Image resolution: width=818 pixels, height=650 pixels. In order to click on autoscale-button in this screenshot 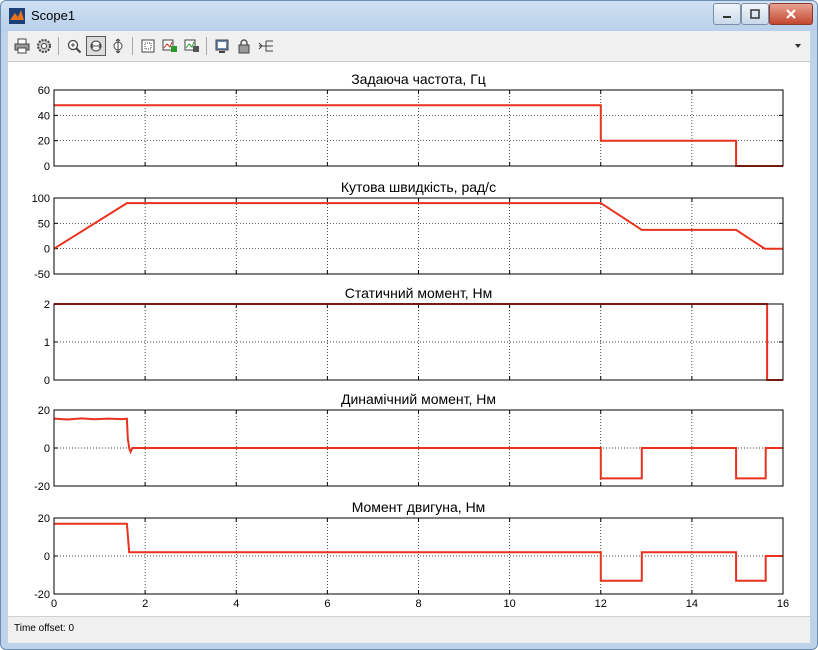, I will do `click(148, 46)`.